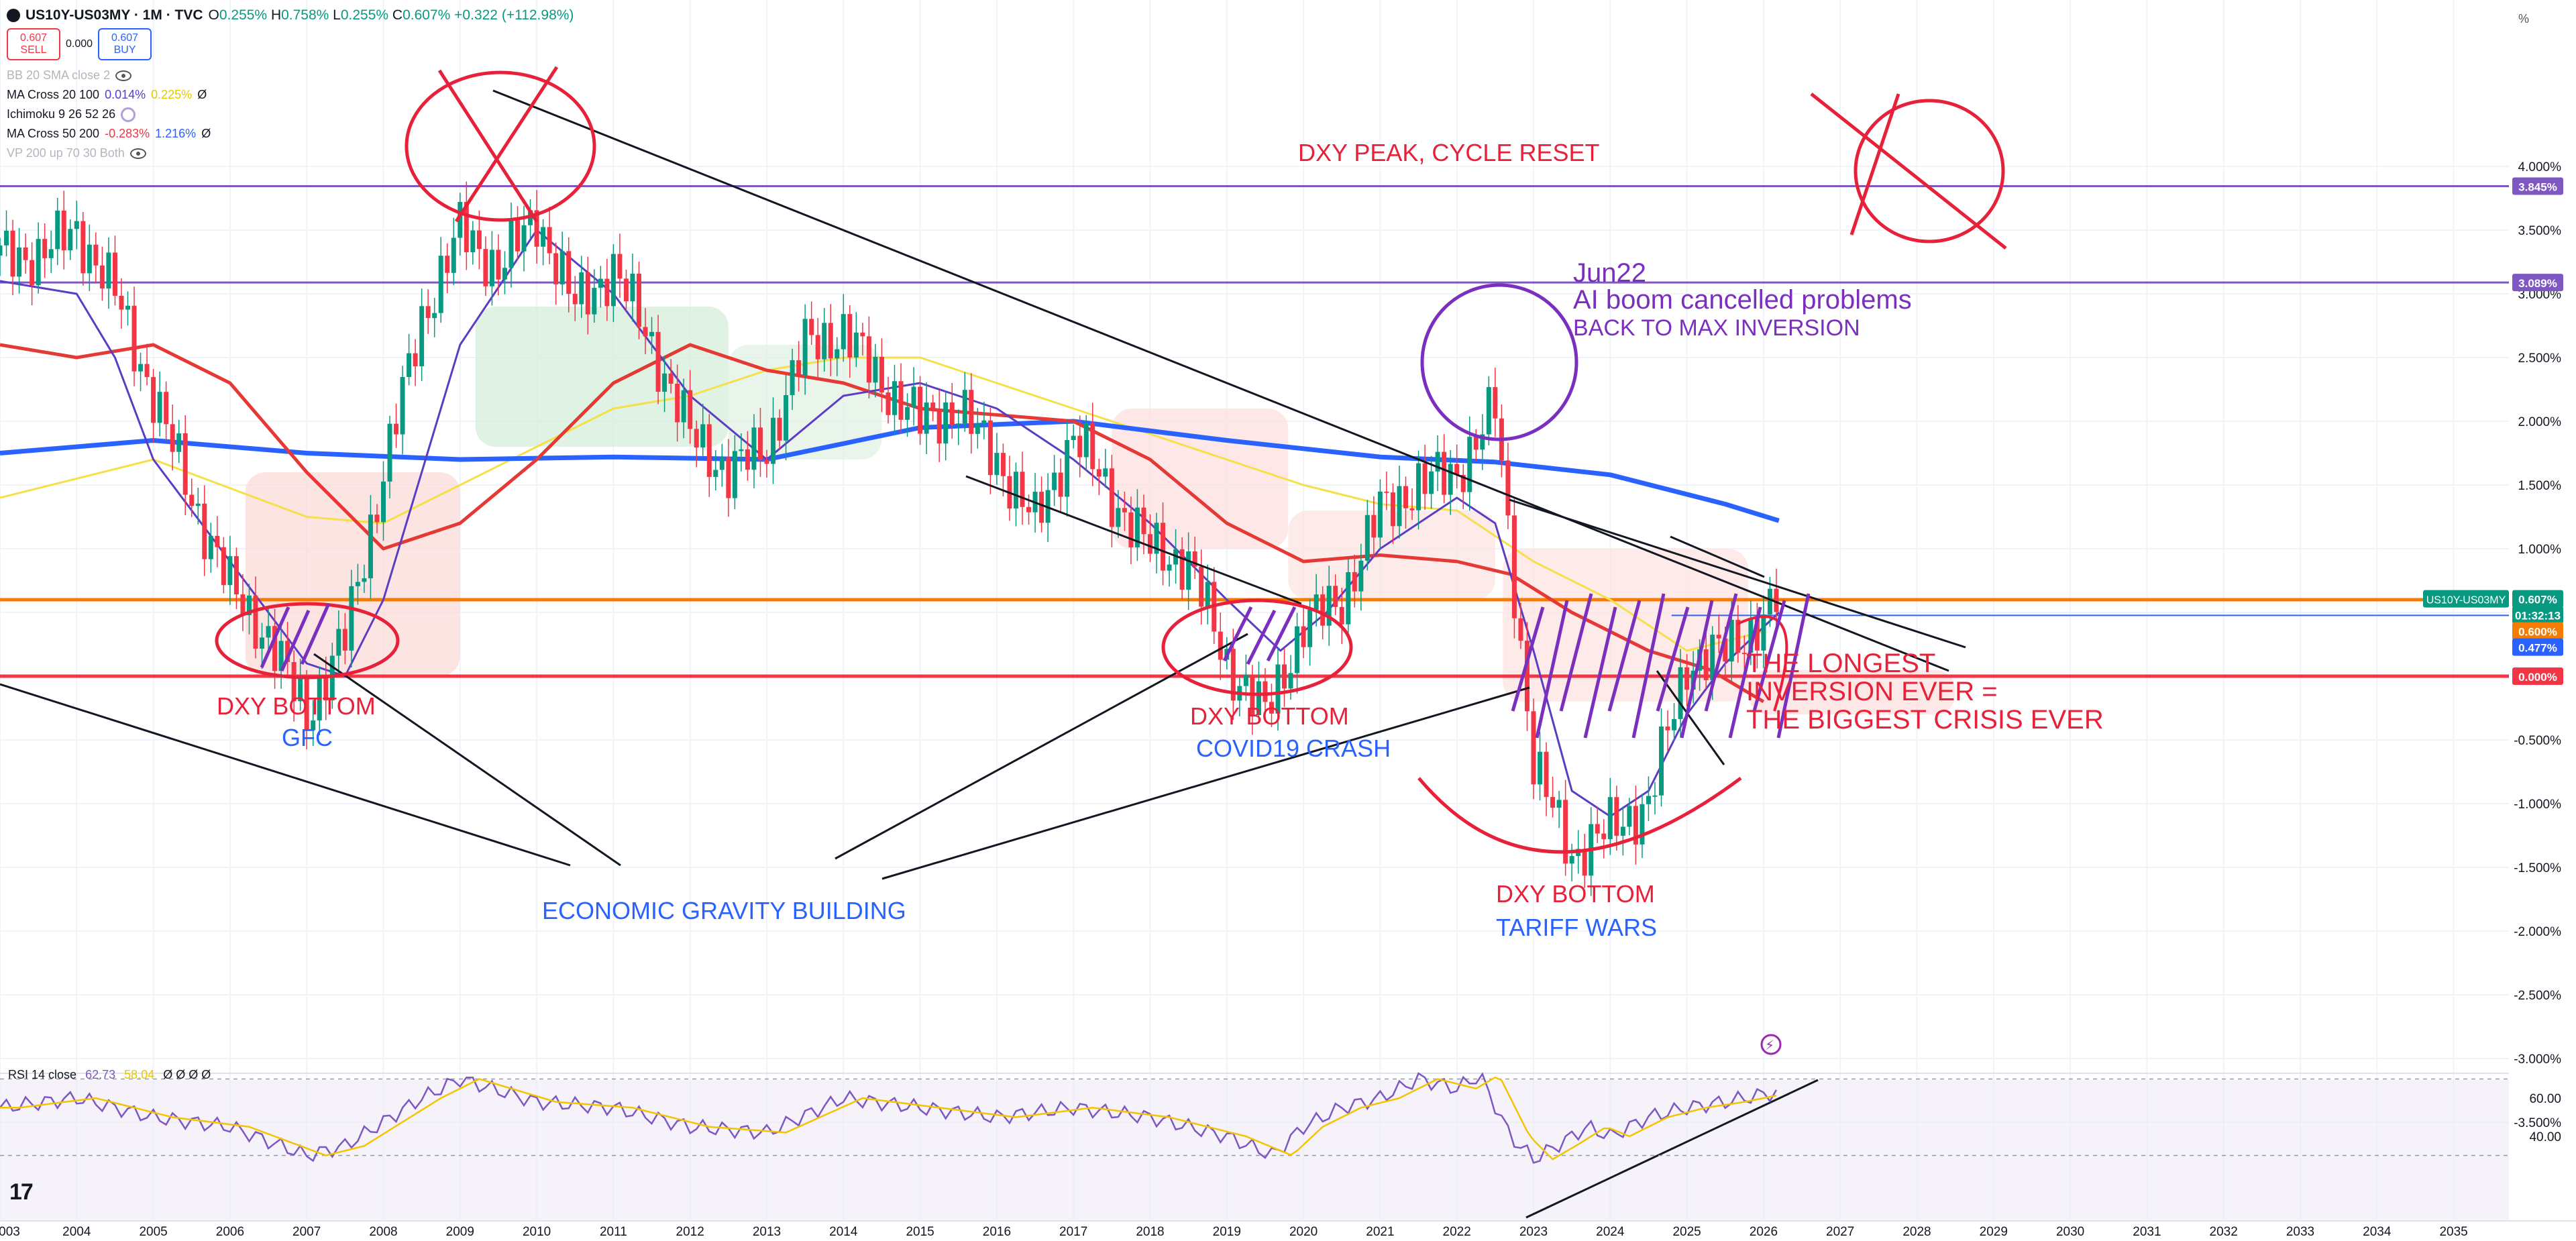 The width and height of the screenshot is (2576, 1241). What do you see at coordinates (1533, 1232) in the screenshot?
I see `time-tick-label: 2023` at bounding box center [1533, 1232].